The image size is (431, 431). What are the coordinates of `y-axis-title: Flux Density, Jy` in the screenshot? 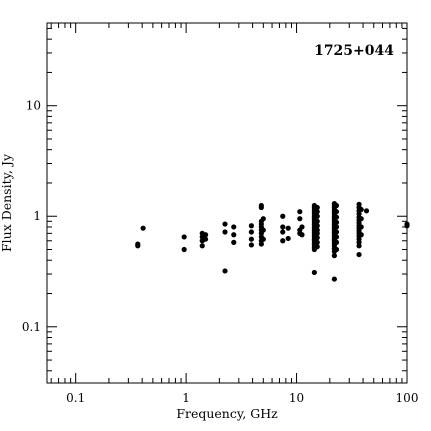 It's located at (7, 202).